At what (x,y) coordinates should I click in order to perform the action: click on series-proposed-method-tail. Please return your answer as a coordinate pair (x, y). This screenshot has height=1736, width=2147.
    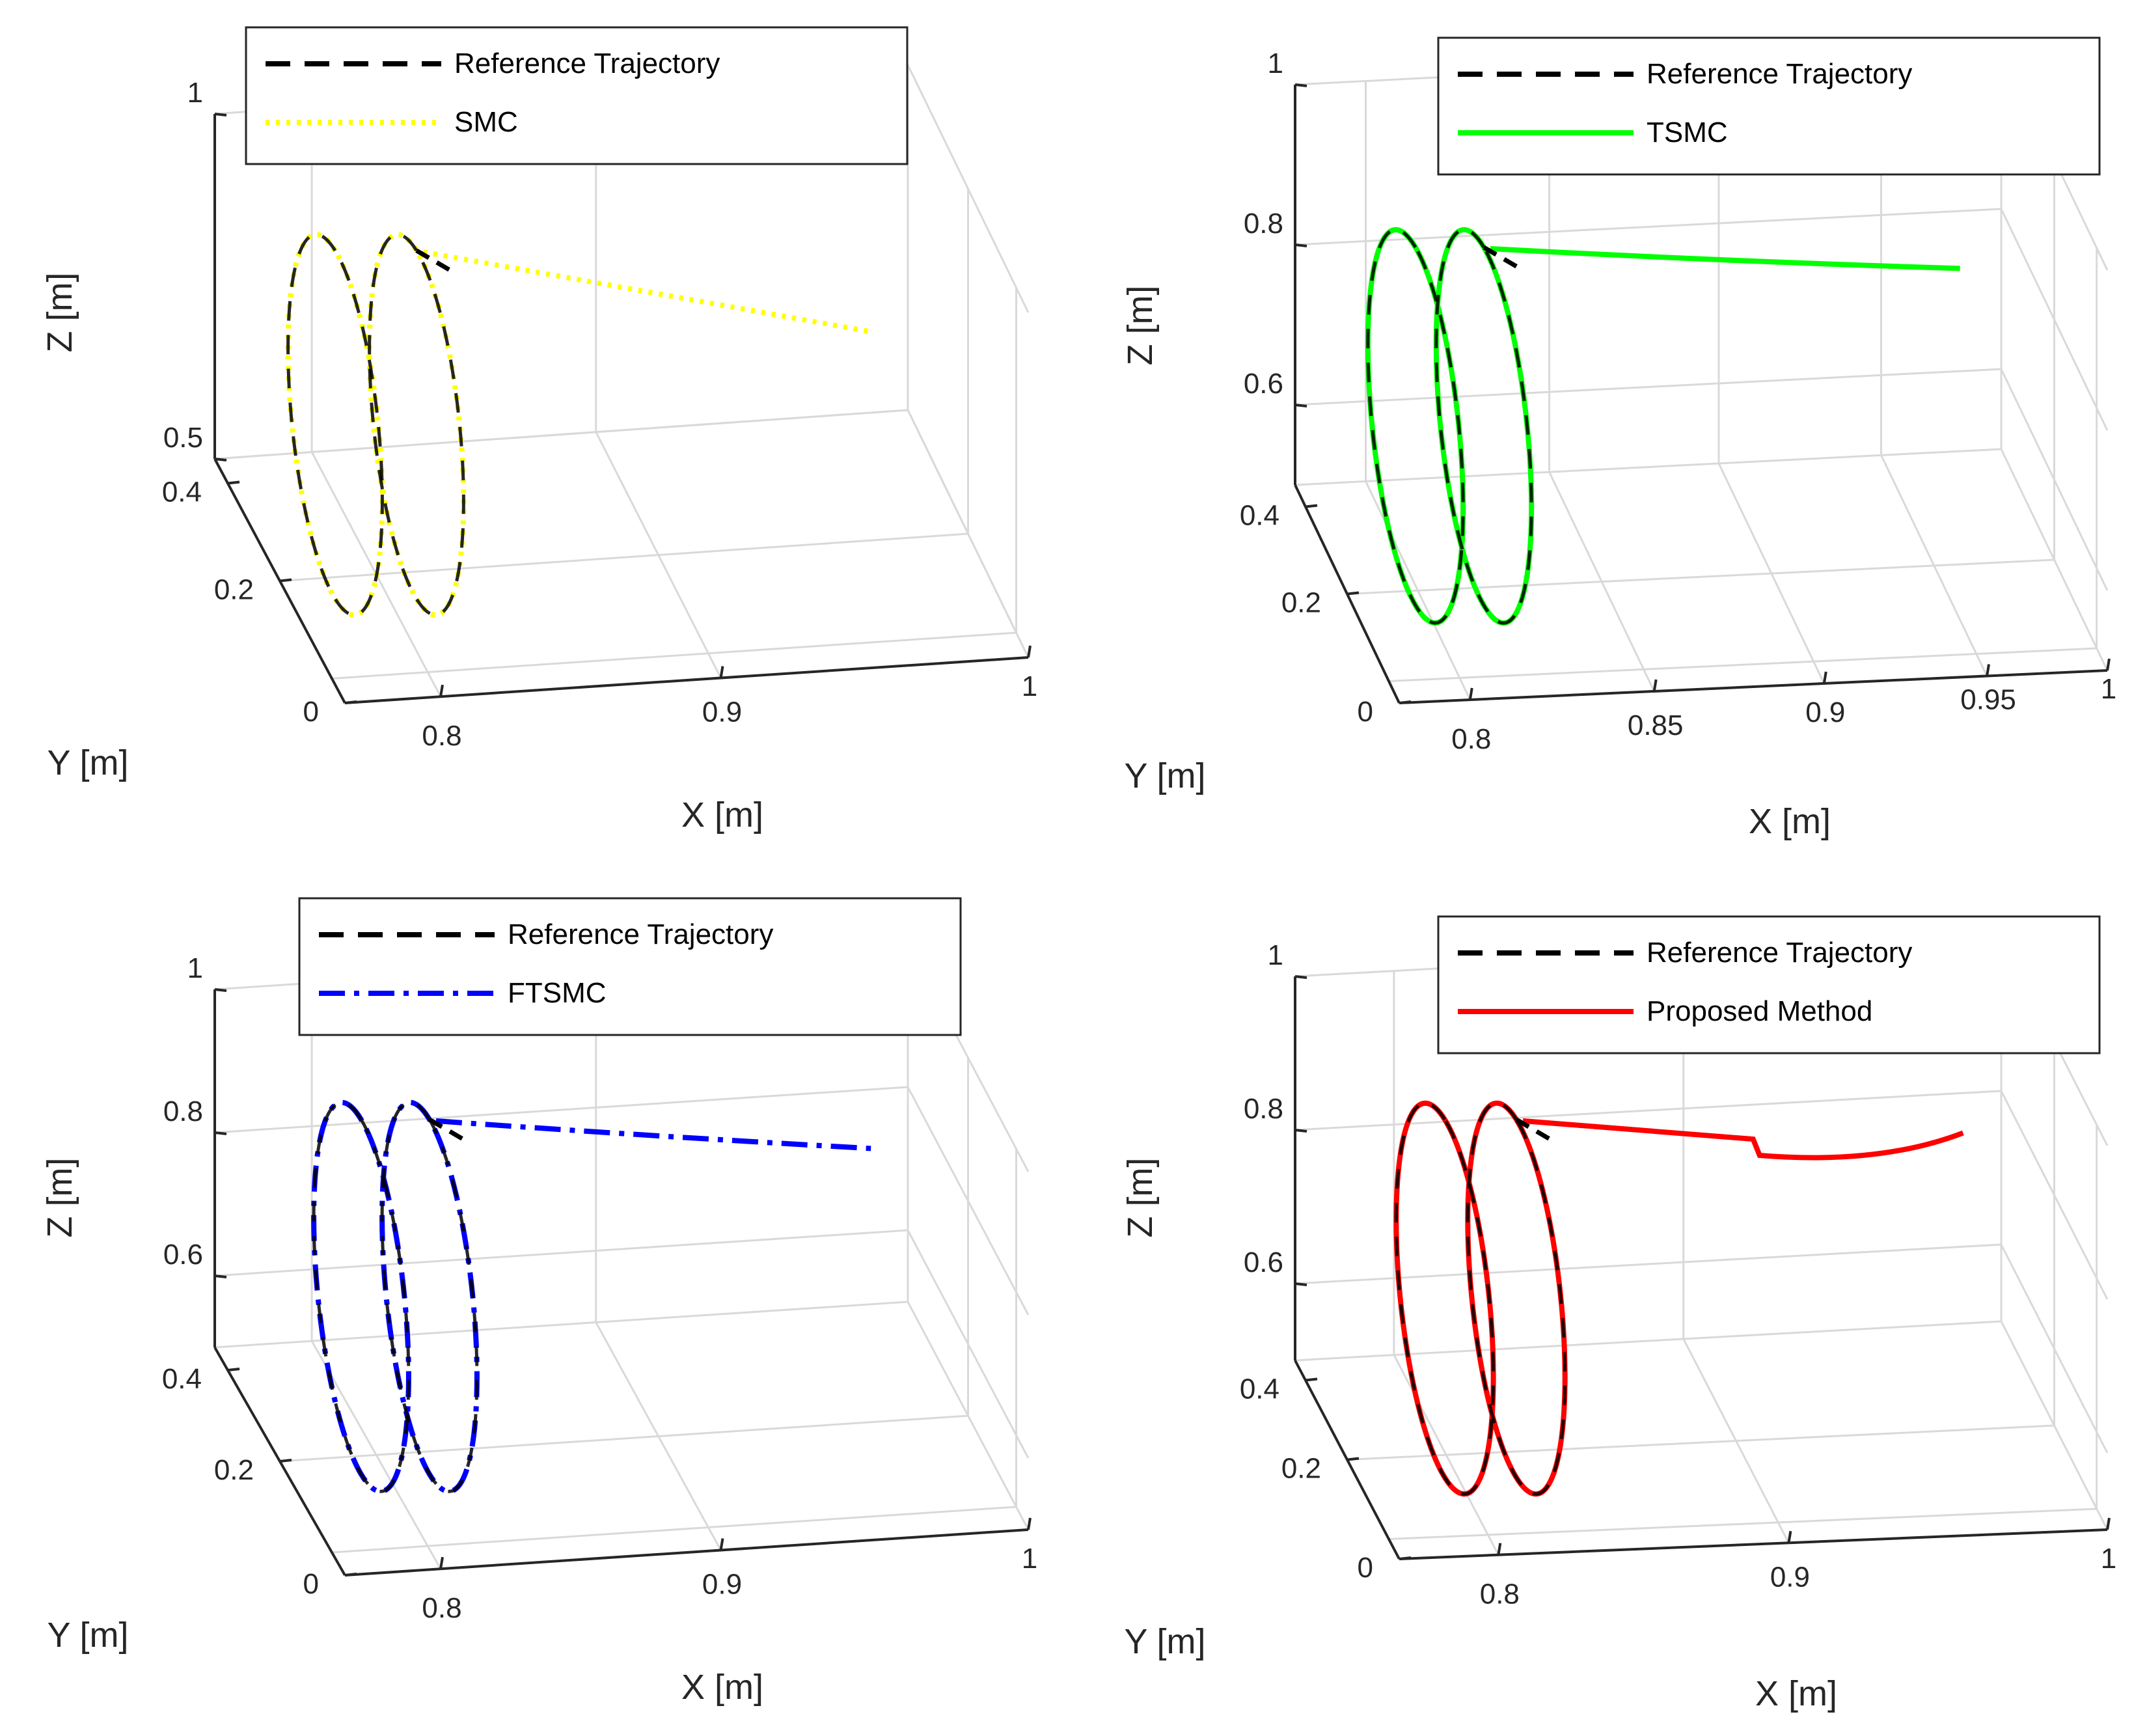
    Looking at the image, I should click on (1743, 1139).